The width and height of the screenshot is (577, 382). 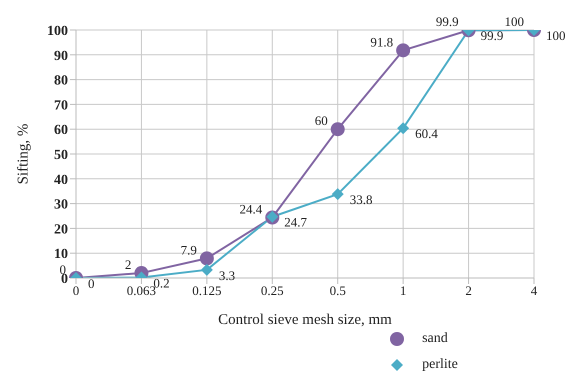 I want to click on y-tick-label: 20, so click(x=61, y=230).